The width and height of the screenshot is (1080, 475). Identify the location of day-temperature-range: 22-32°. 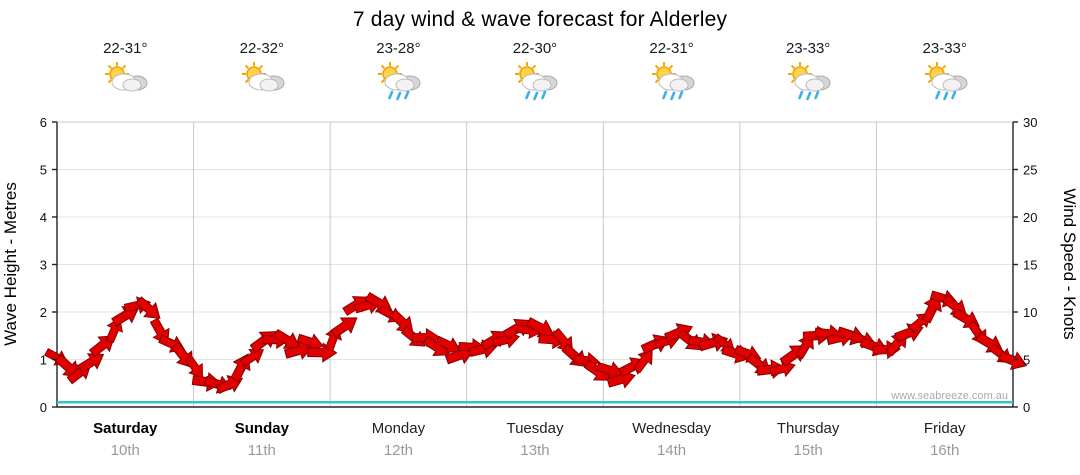
(262, 48).